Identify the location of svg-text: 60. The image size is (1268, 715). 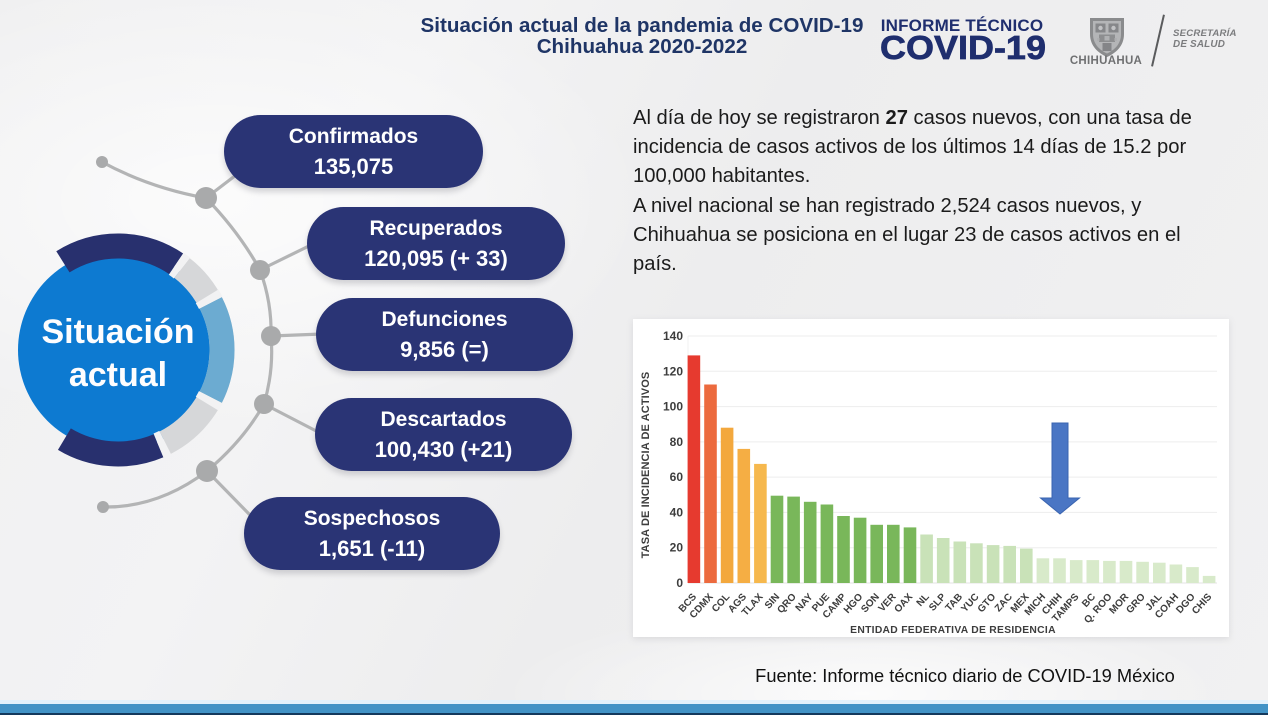
(677, 477).